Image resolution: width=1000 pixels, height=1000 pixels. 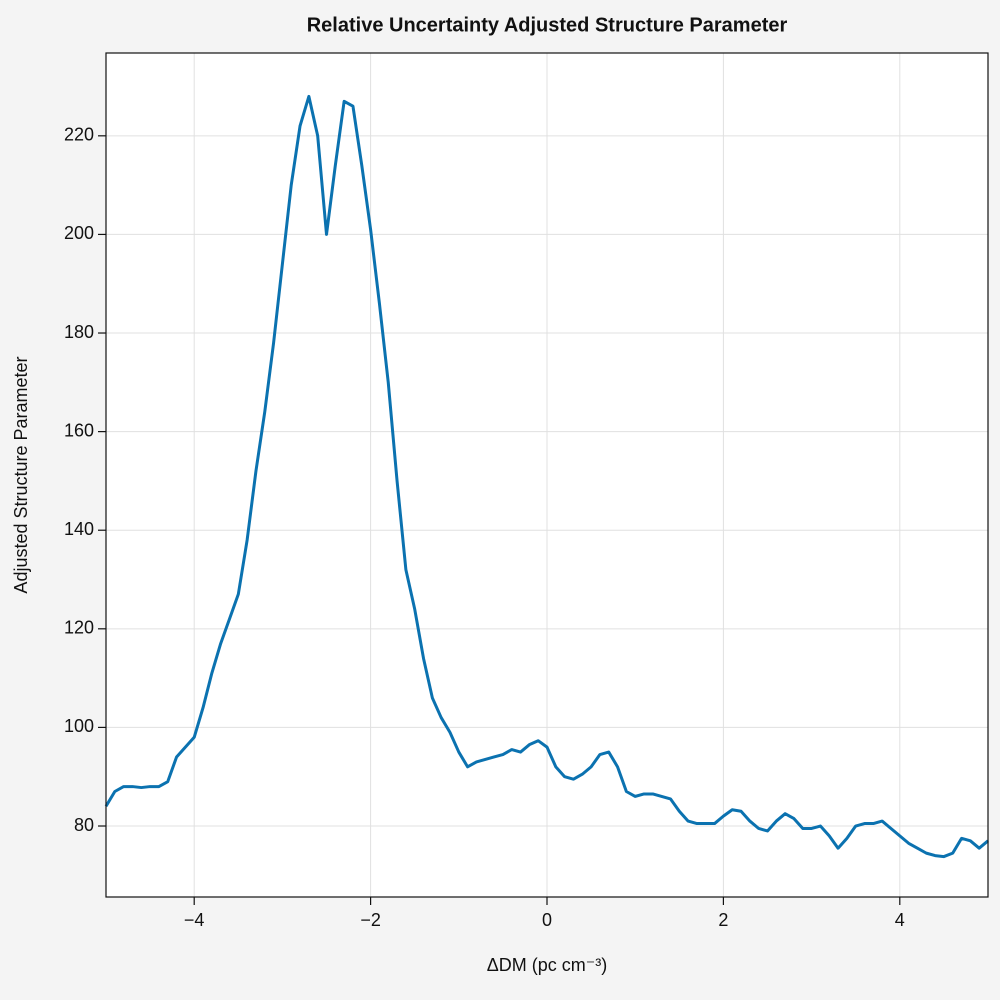 What do you see at coordinates (547, 920) in the screenshot?
I see `x-tick-label: 0` at bounding box center [547, 920].